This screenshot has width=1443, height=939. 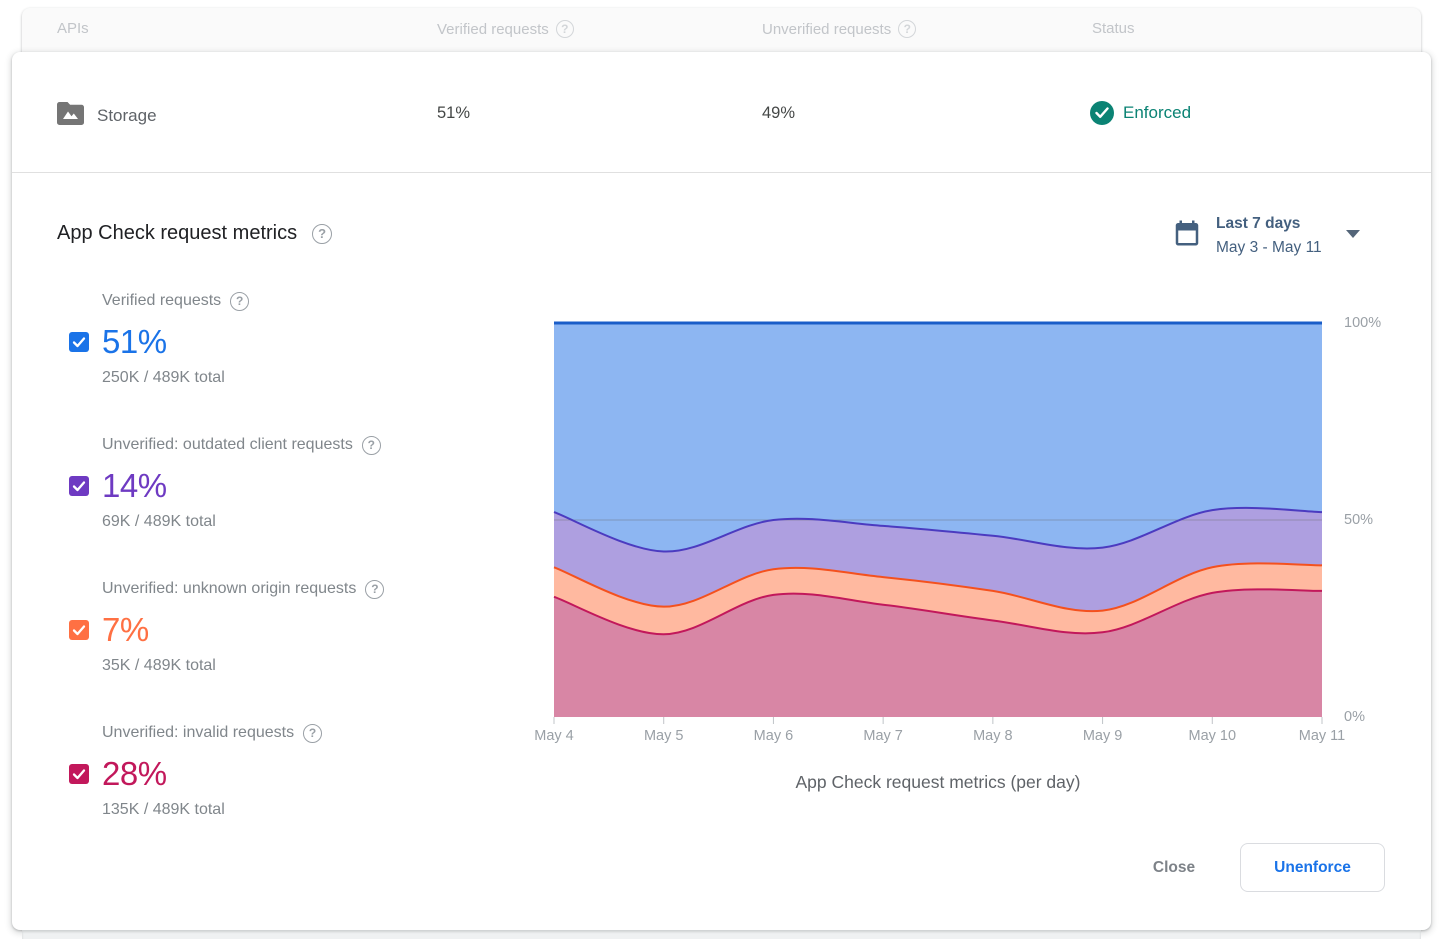 What do you see at coordinates (79, 486) in the screenshot?
I see `checkbox-outdated-client` at bounding box center [79, 486].